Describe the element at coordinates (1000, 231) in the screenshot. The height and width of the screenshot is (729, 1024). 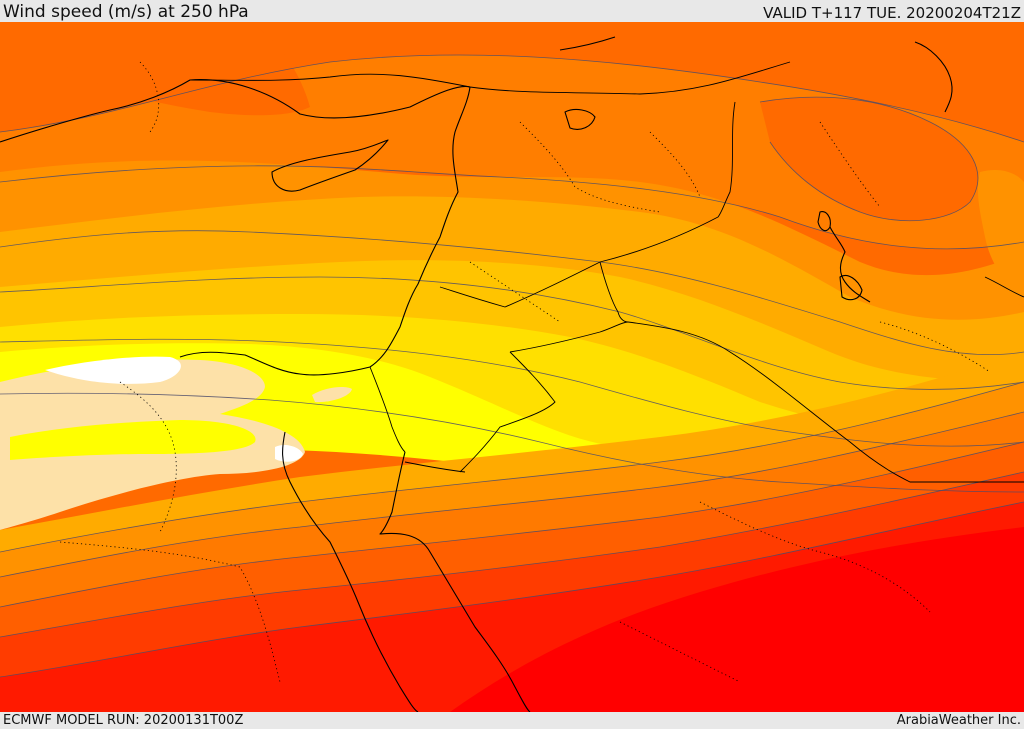
I see `patch-e-right` at that location.